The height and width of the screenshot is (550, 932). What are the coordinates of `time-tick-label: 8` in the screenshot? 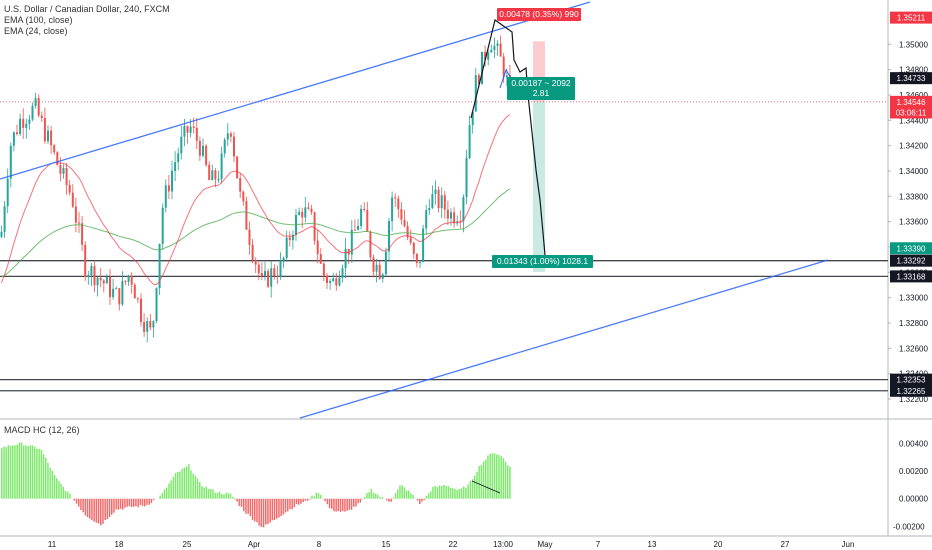 It's located at (319, 544).